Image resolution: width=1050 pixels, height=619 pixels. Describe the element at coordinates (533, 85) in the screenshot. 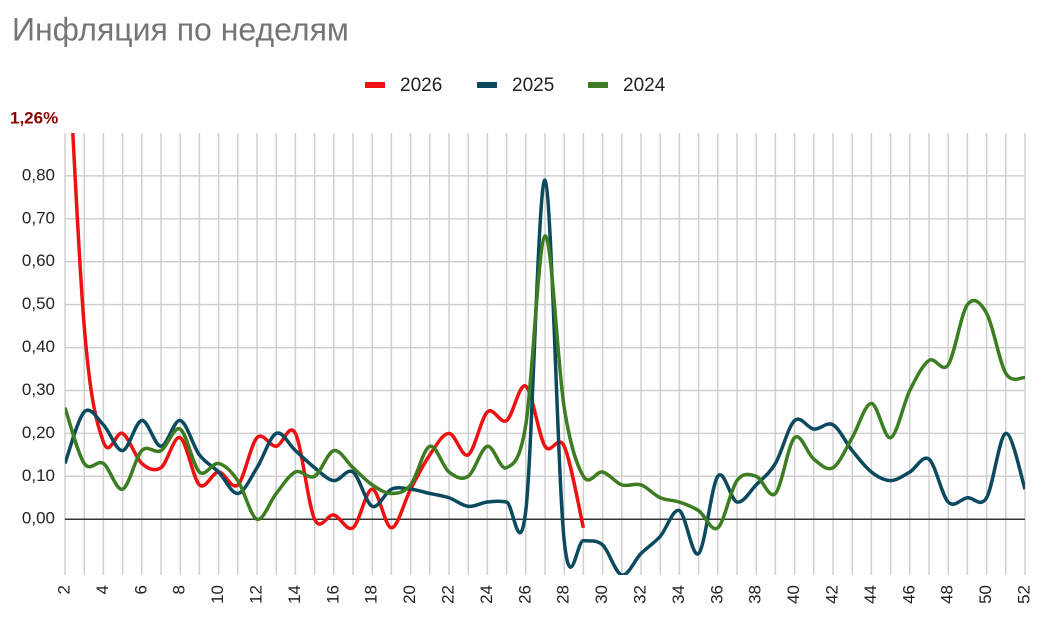

I see `legend-label: 2025` at that location.